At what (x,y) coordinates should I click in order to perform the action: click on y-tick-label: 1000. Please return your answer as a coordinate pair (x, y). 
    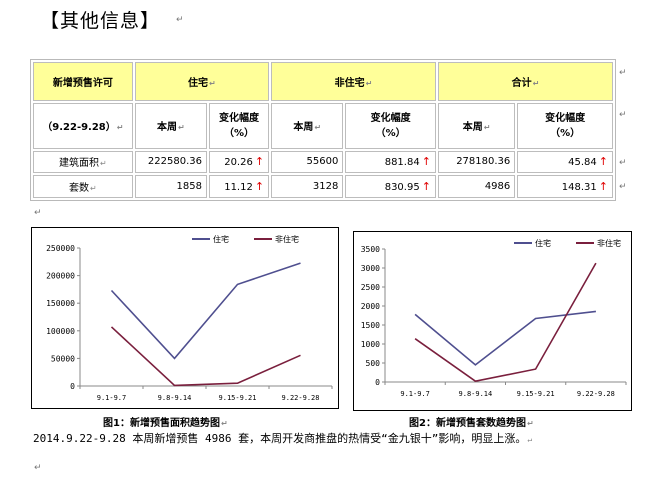
    Looking at the image, I should click on (370, 344).